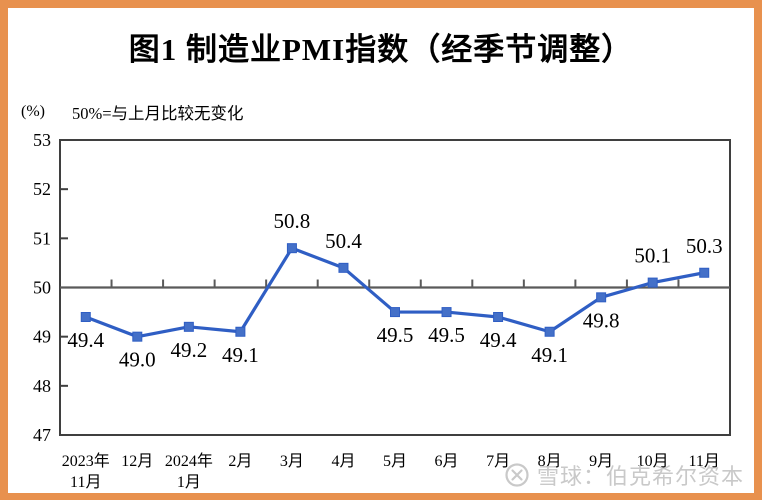 The height and width of the screenshot is (500, 762). I want to click on x-axis-category-label: 12月, so click(137, 461).